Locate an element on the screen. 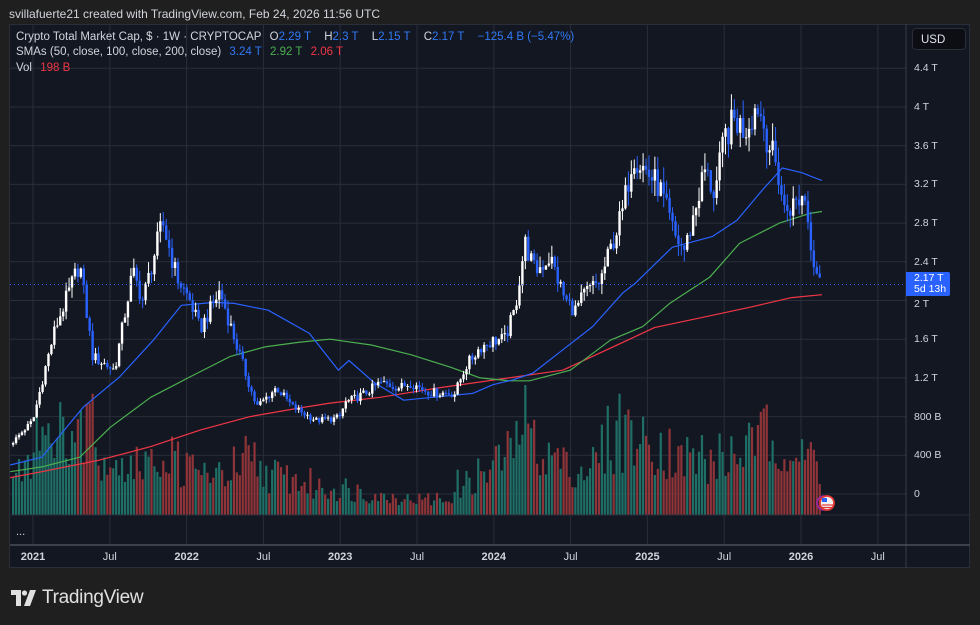 This screenshot has height=625, width=980. sma-label: SMAs (50, close, 100, close, 200, close) is located at coordinates (119, 52).